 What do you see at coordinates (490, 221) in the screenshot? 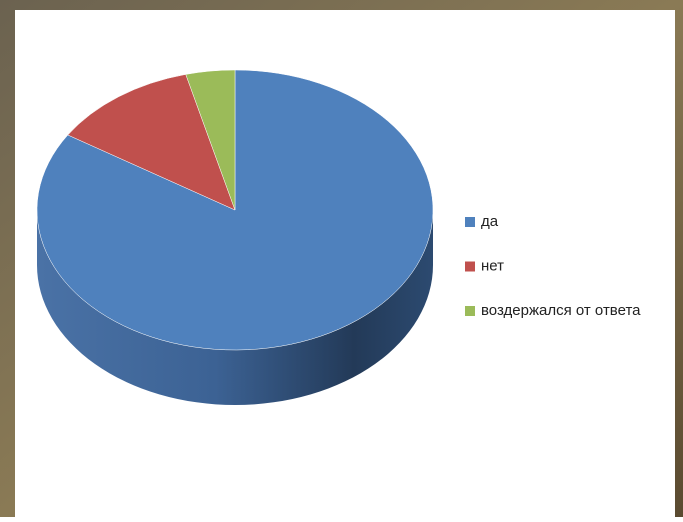
I see `legend-label: да` at bounding box center [490, 221].